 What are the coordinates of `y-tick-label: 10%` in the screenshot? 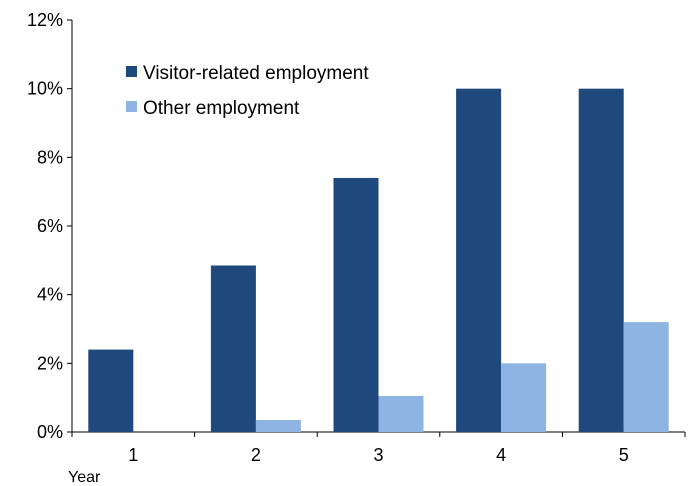 It's located at (45, 89).